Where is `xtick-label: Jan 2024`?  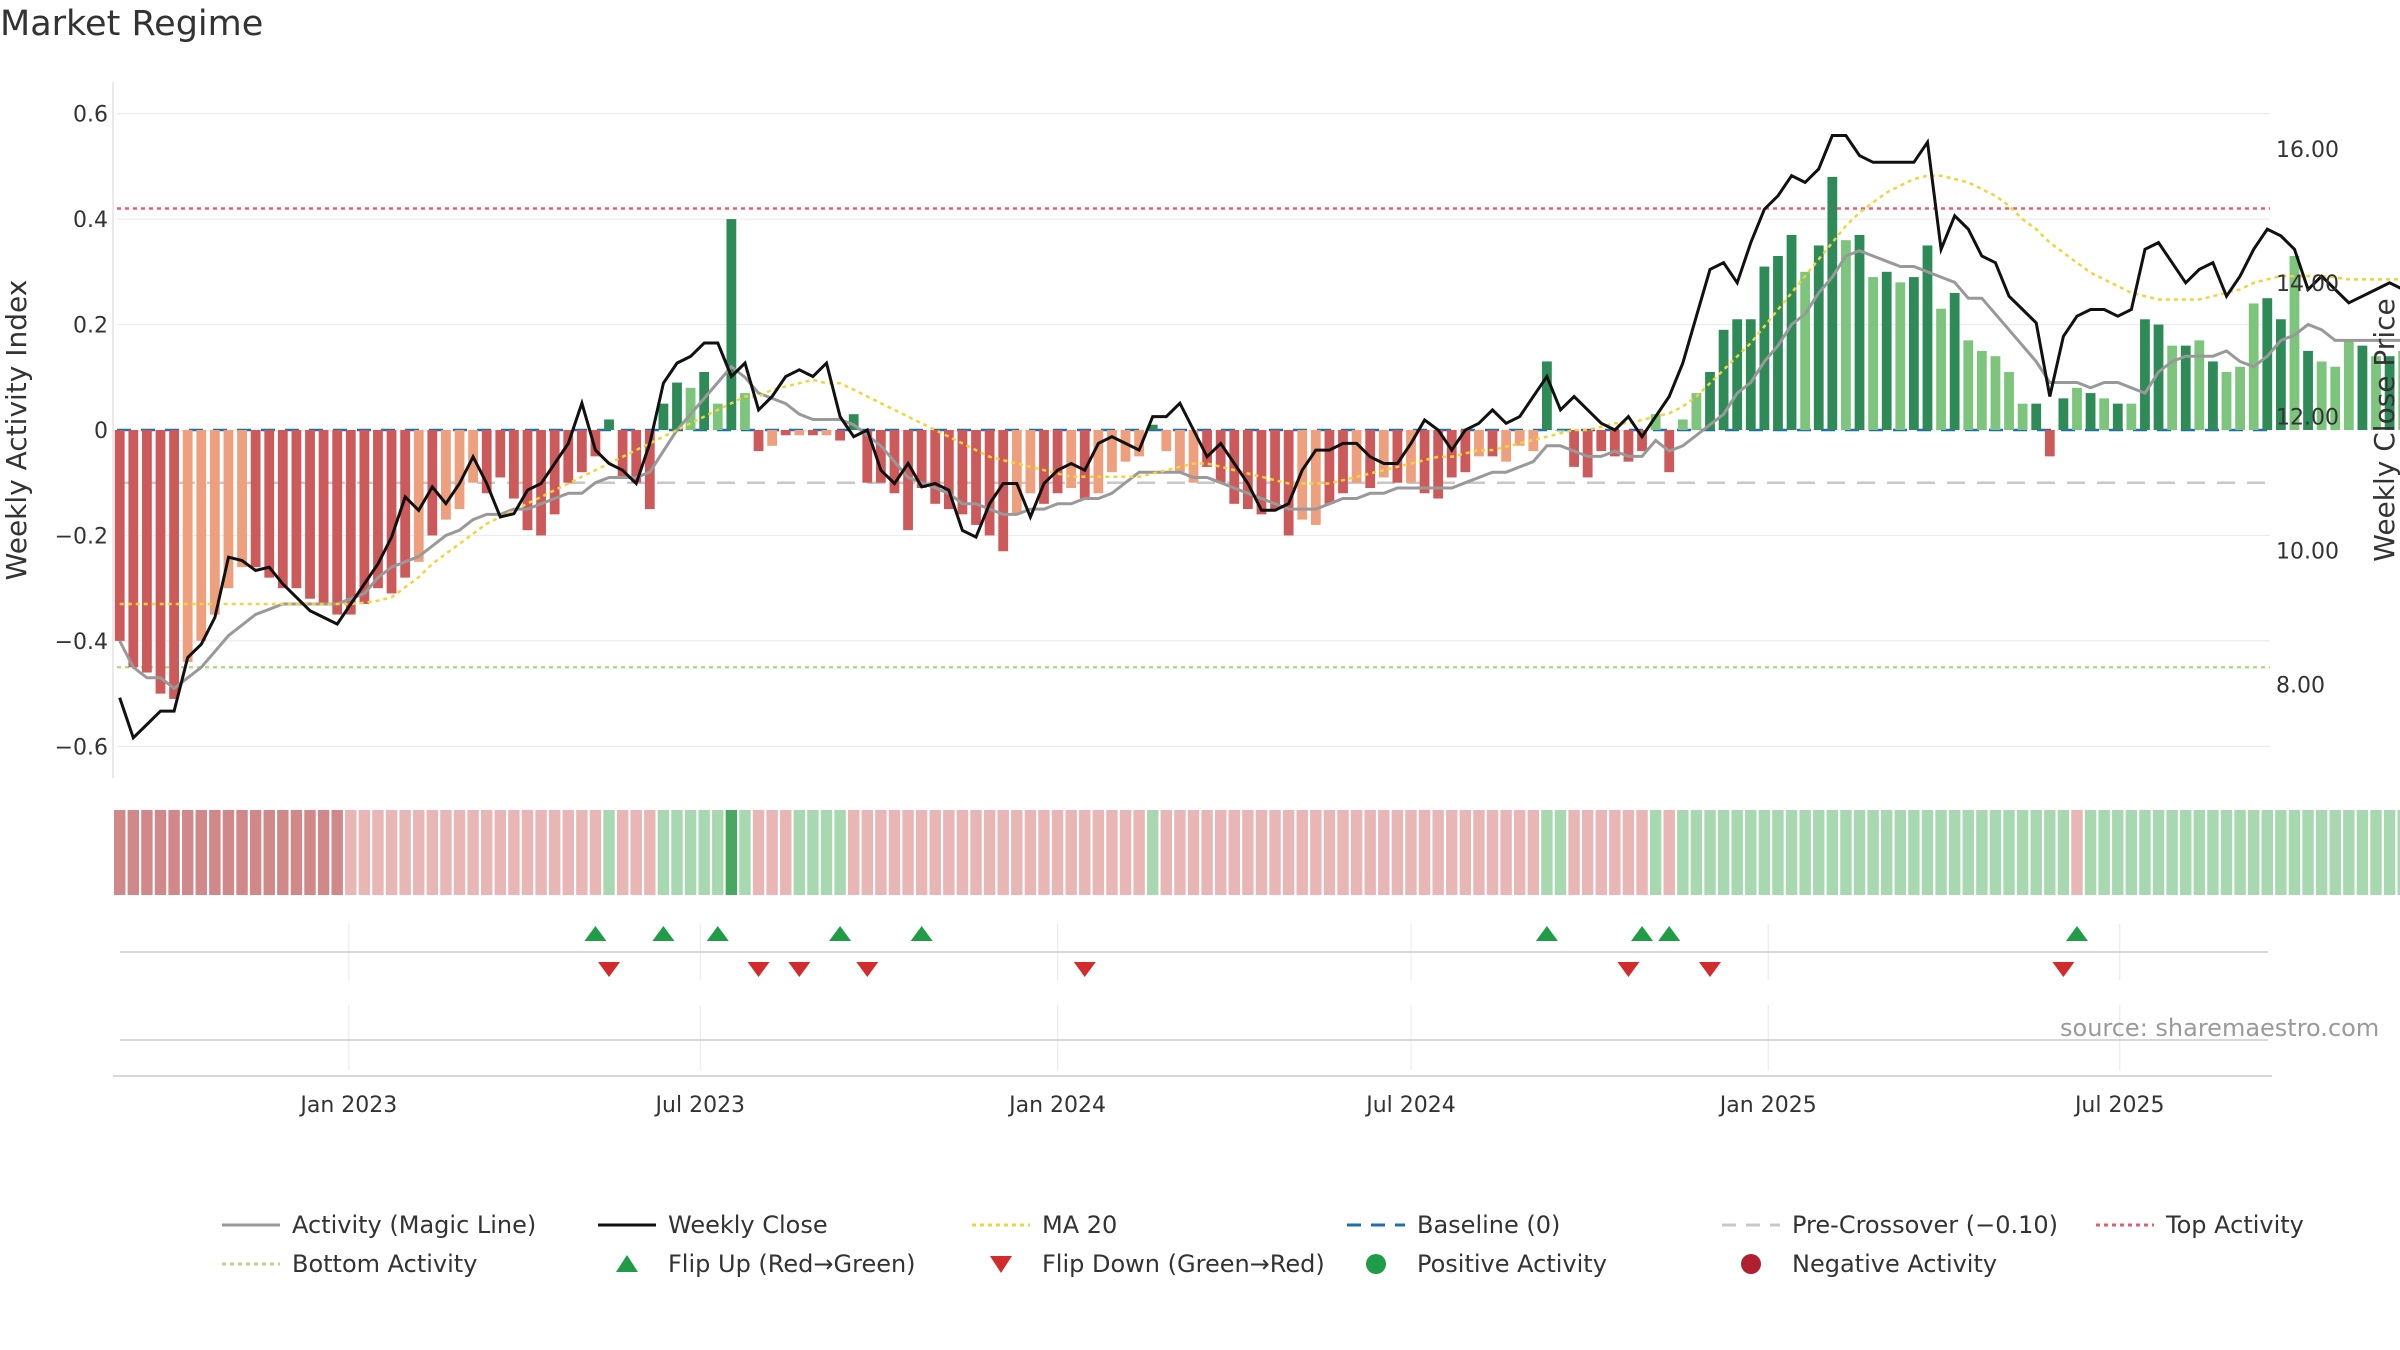 xtick-label: Jan 2024 is located at coordinates (1056, 1105).